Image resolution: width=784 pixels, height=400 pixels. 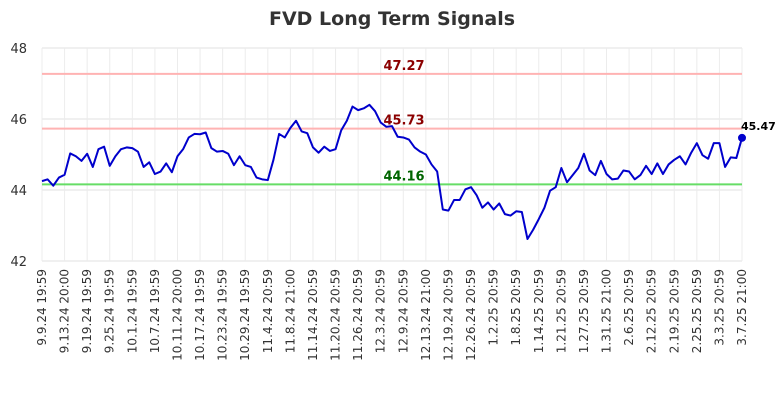 I want to click on last-value-label: 45.47, so click(x=758, y=126).